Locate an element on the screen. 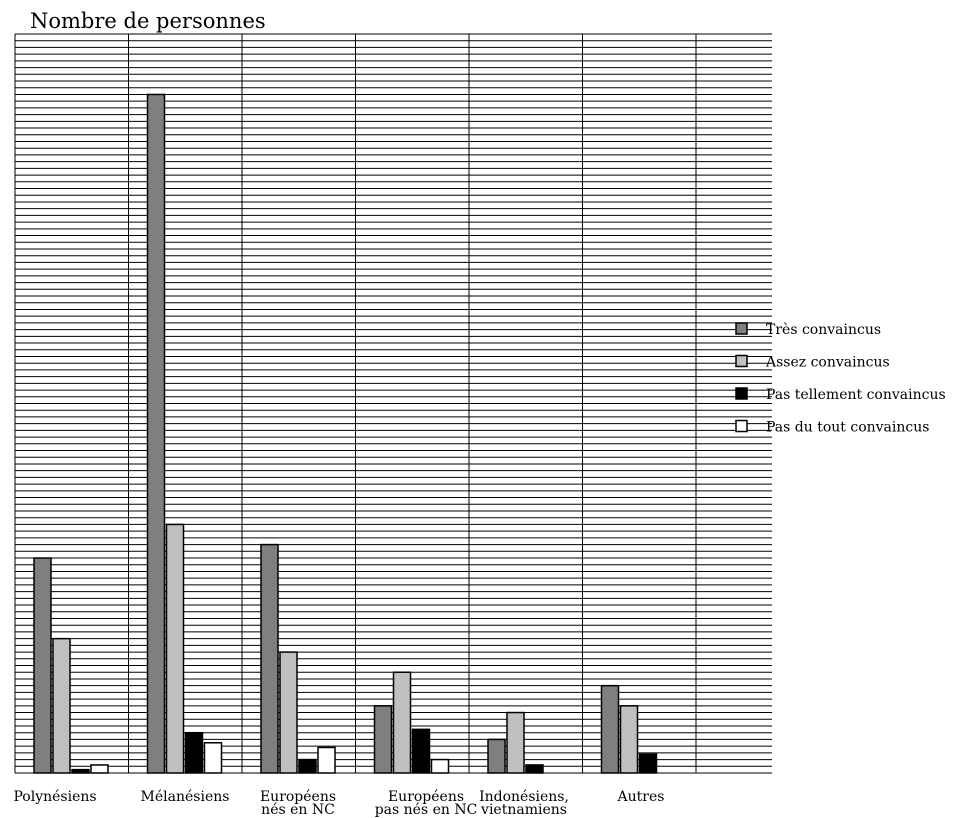  x-tick-label: Européenspas nés en NC is located at coordinates (426, 803).